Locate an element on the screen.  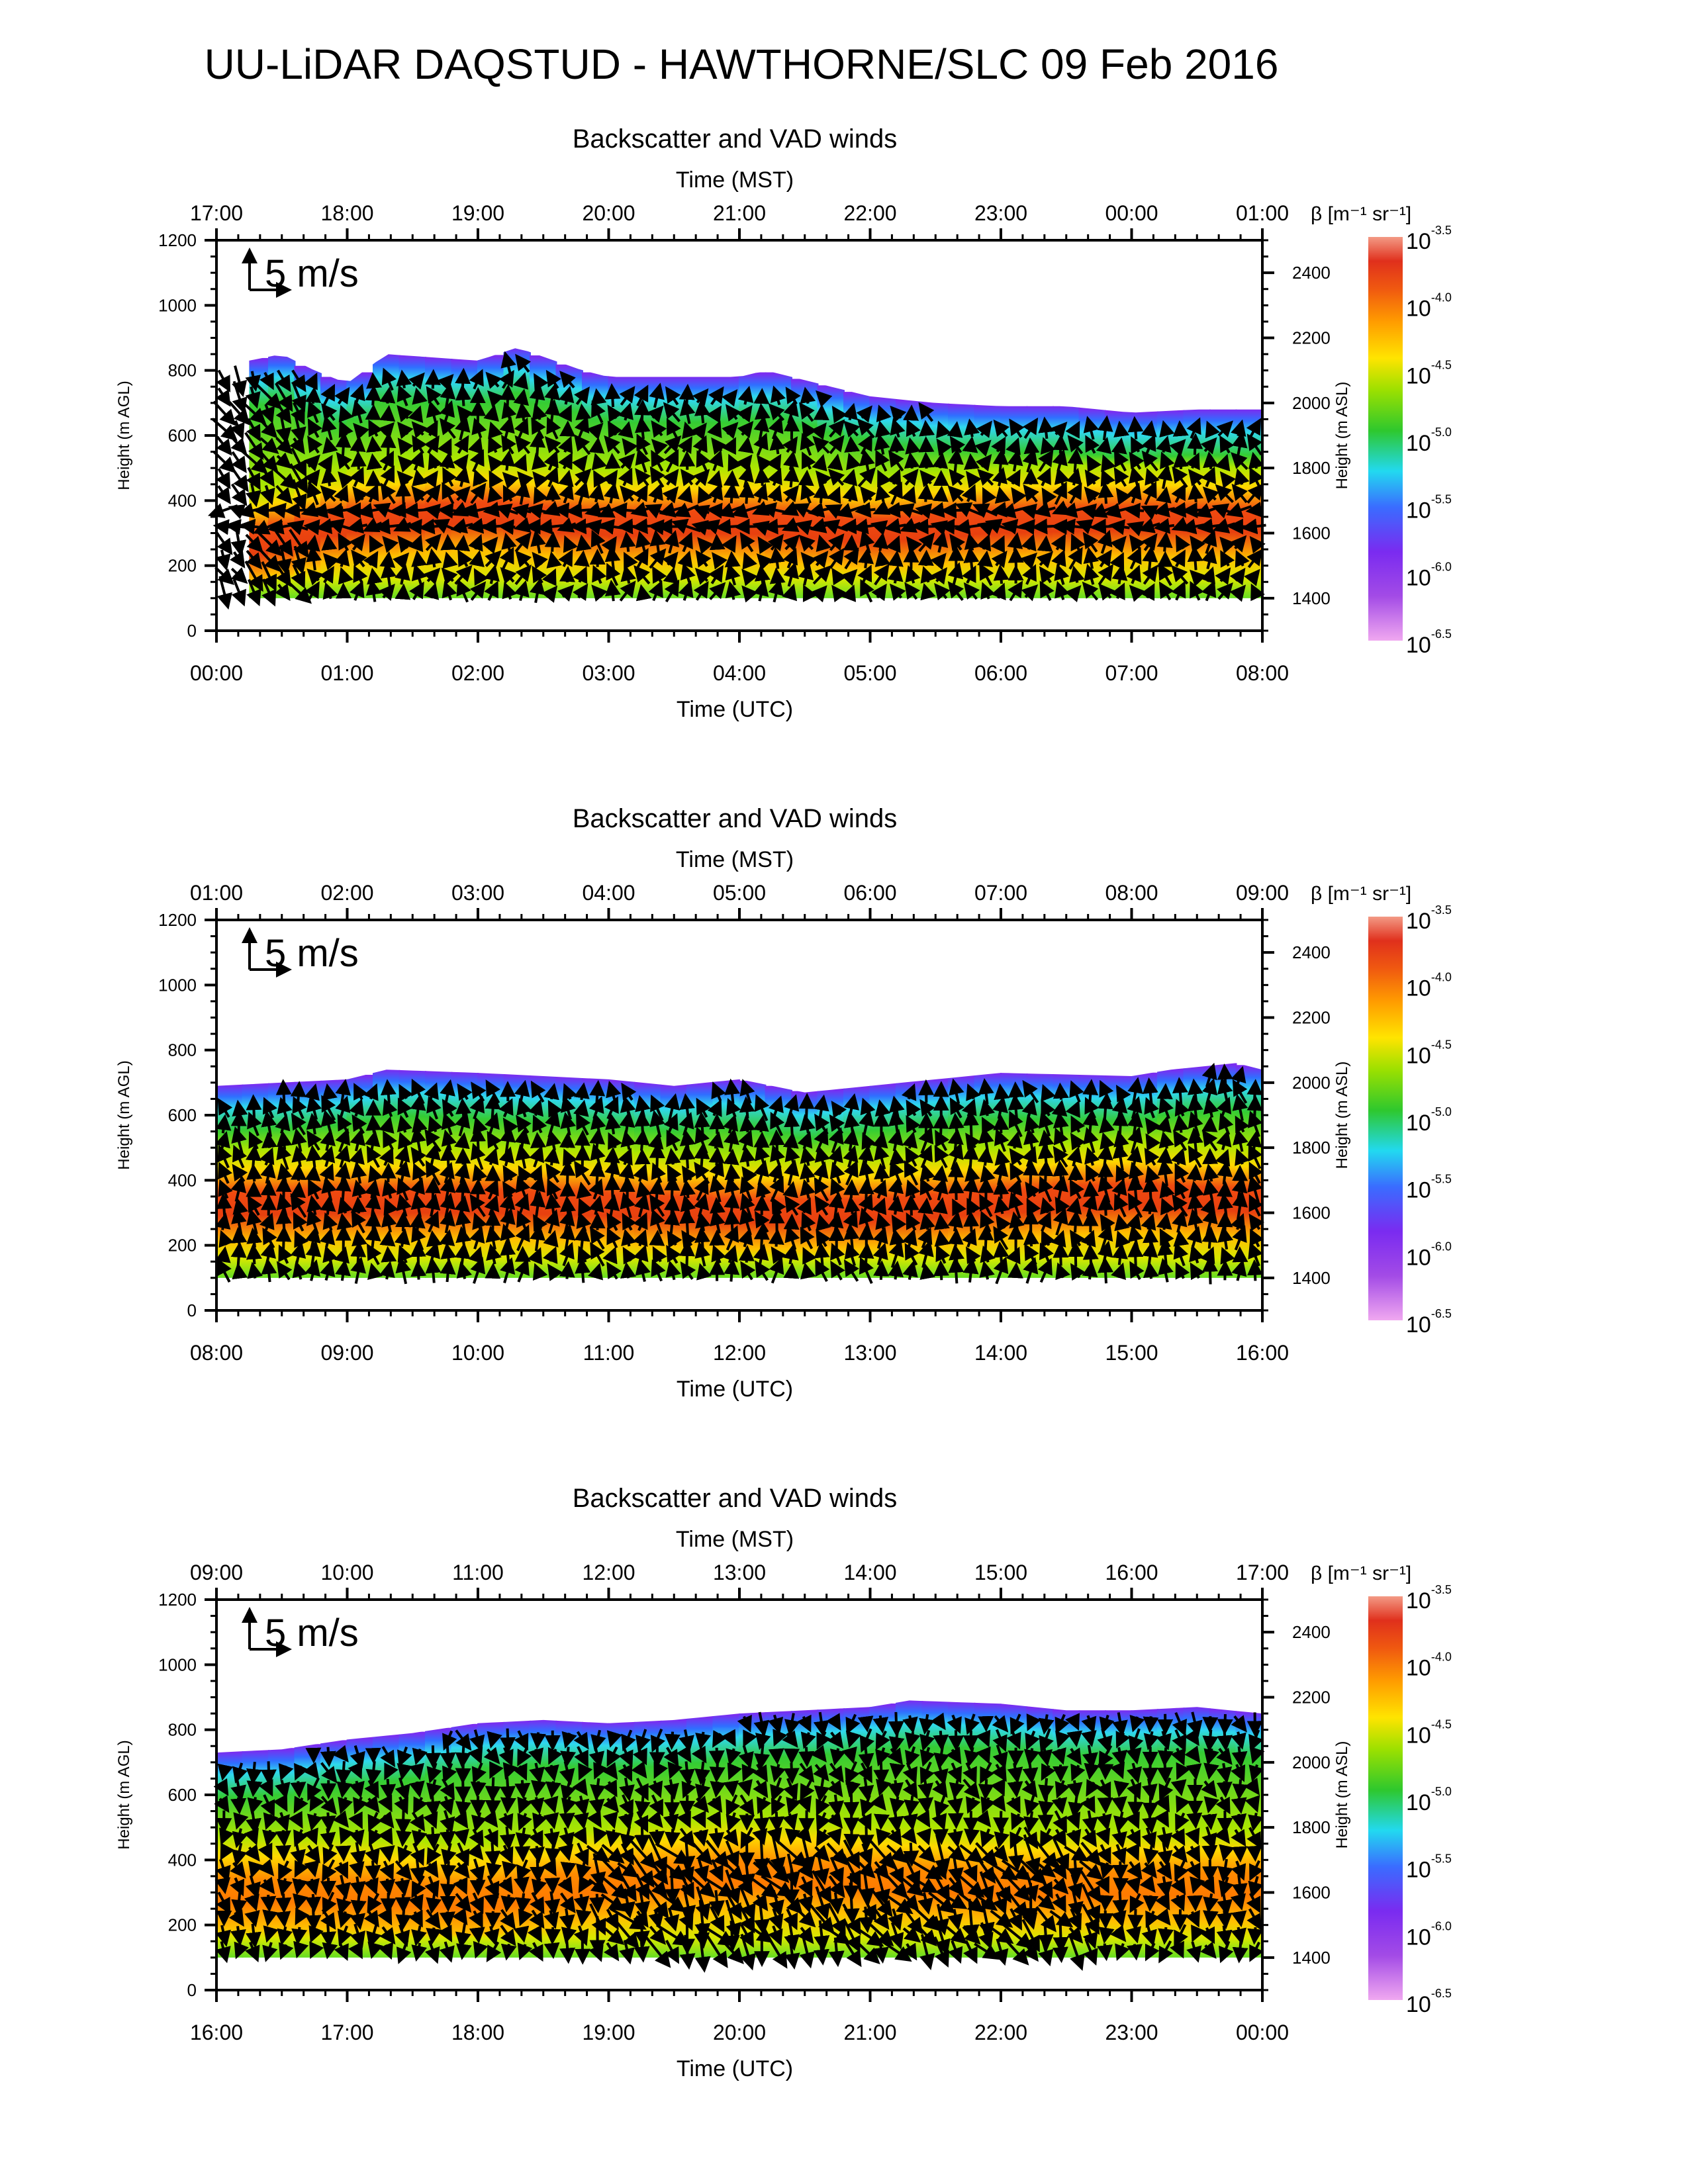
x-tick-label: 02:00 is located at coordinates (477, 673).